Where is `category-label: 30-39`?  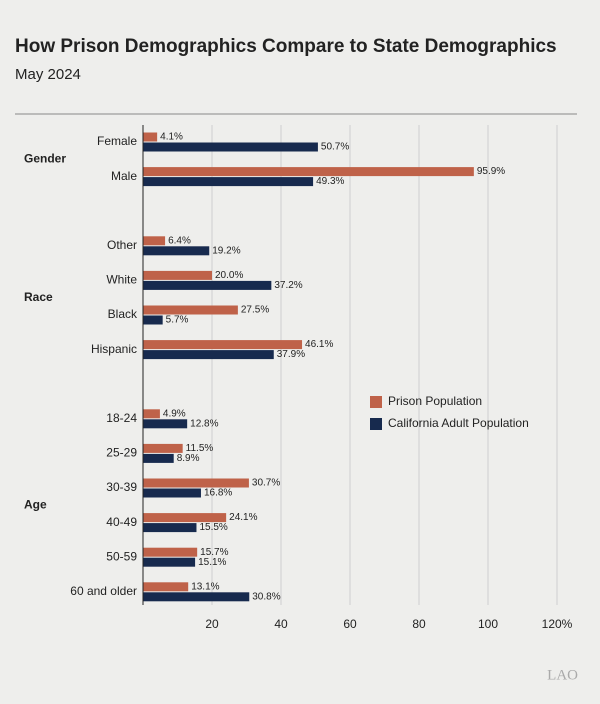 category-label: 30-39 is located at coordinates (121, 487).